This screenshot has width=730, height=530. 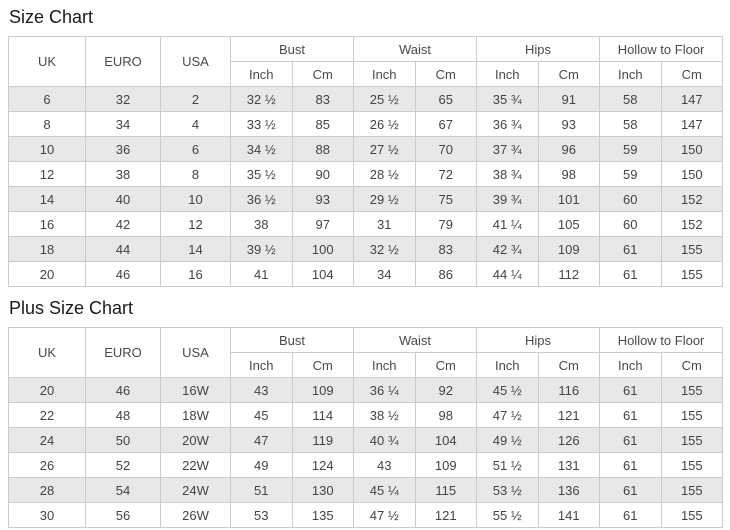 I want to click on cell: 20W, so click(x=195, y=440).